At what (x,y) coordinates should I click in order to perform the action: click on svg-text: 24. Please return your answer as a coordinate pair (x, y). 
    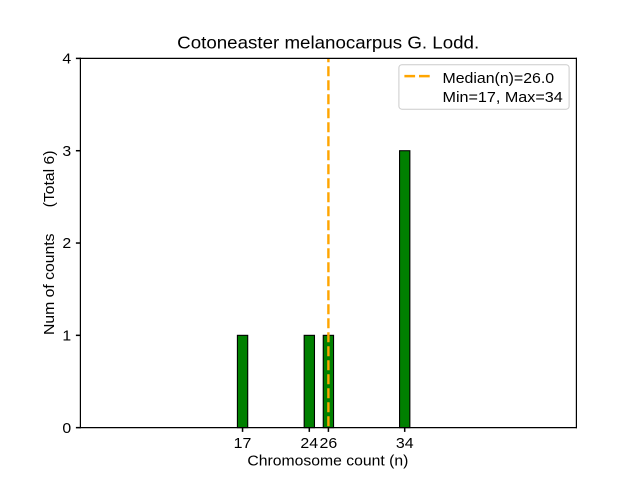
    Looking at the image, I should click on (309, 444).